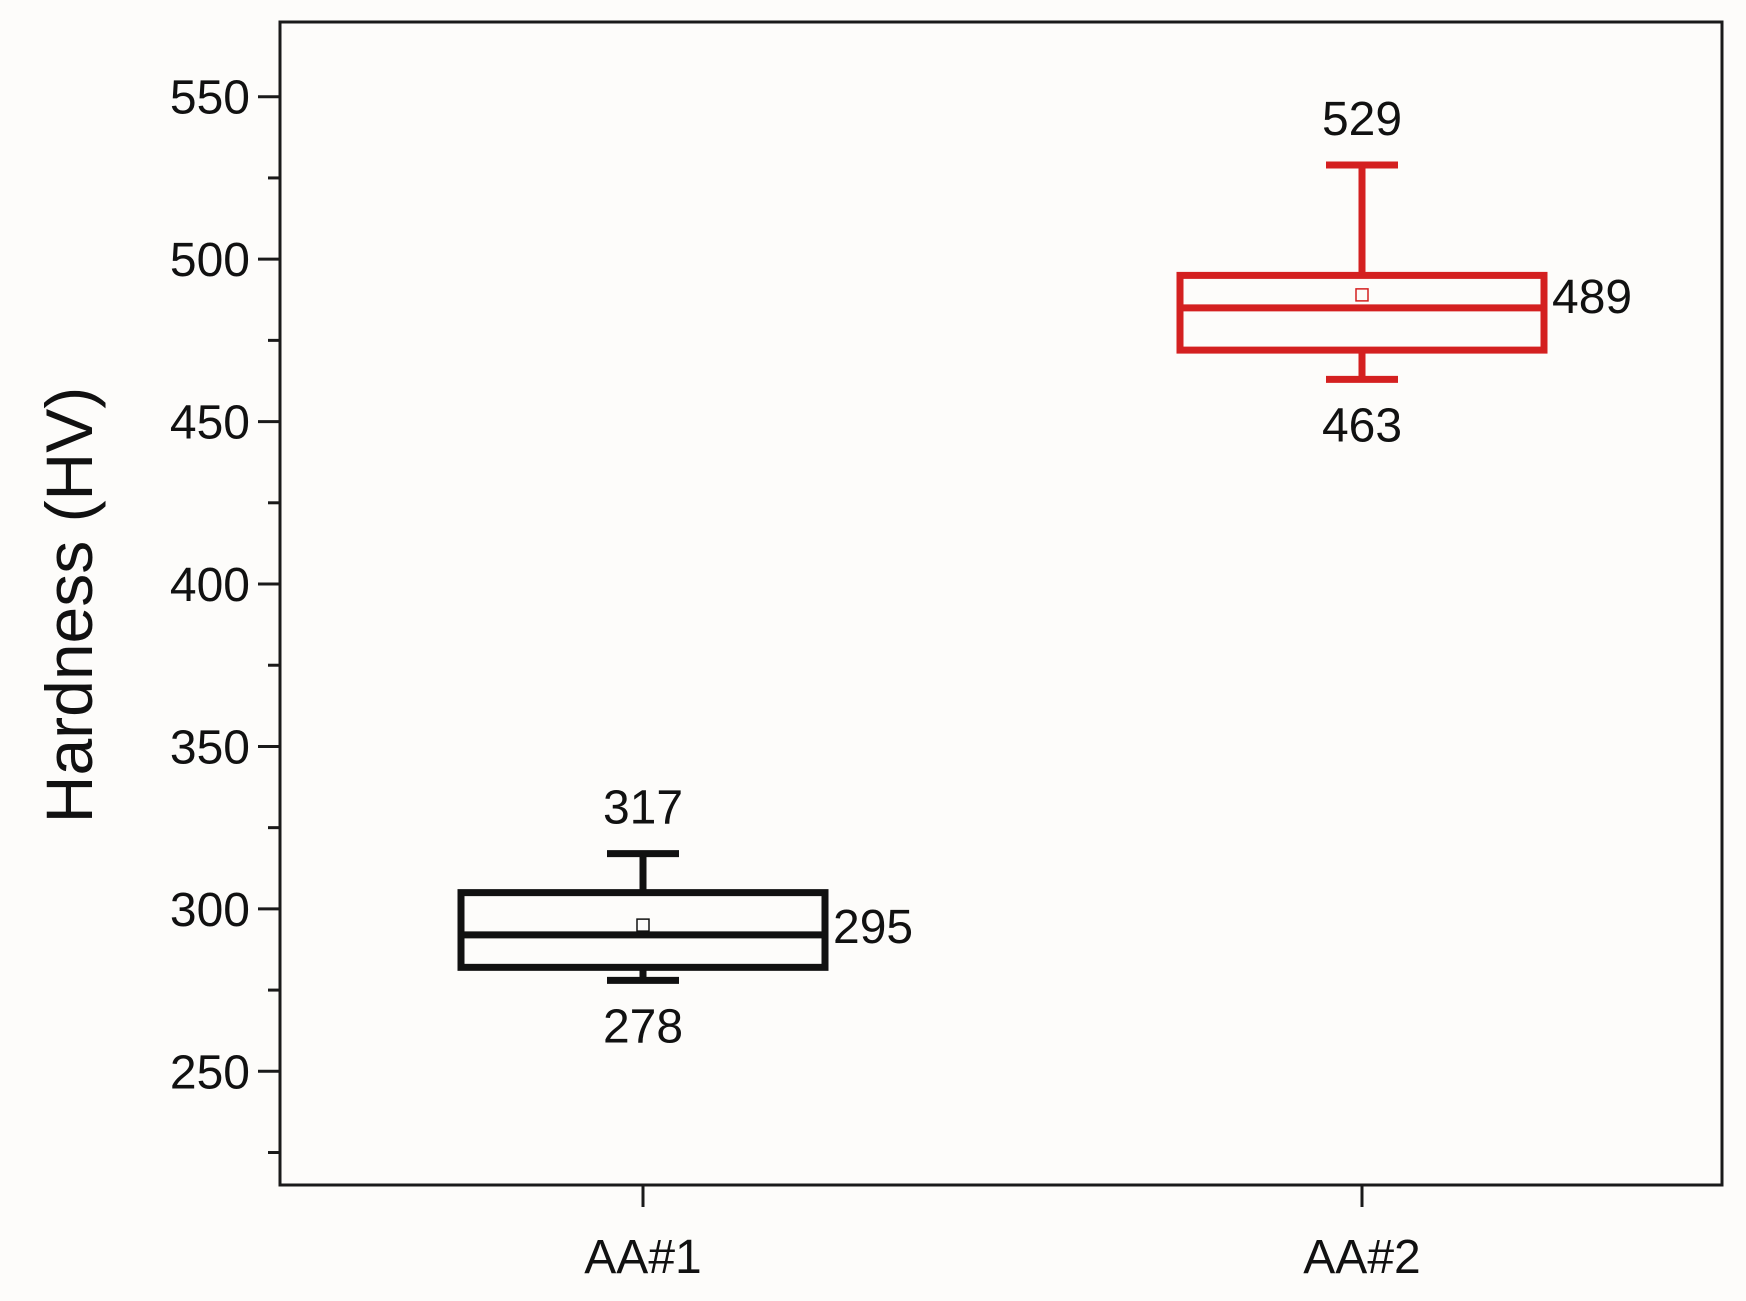  What do you see at coordinates (1362, 119) in the screenshot?
I see `max-label: 529` at bounding box center [1362, 119].